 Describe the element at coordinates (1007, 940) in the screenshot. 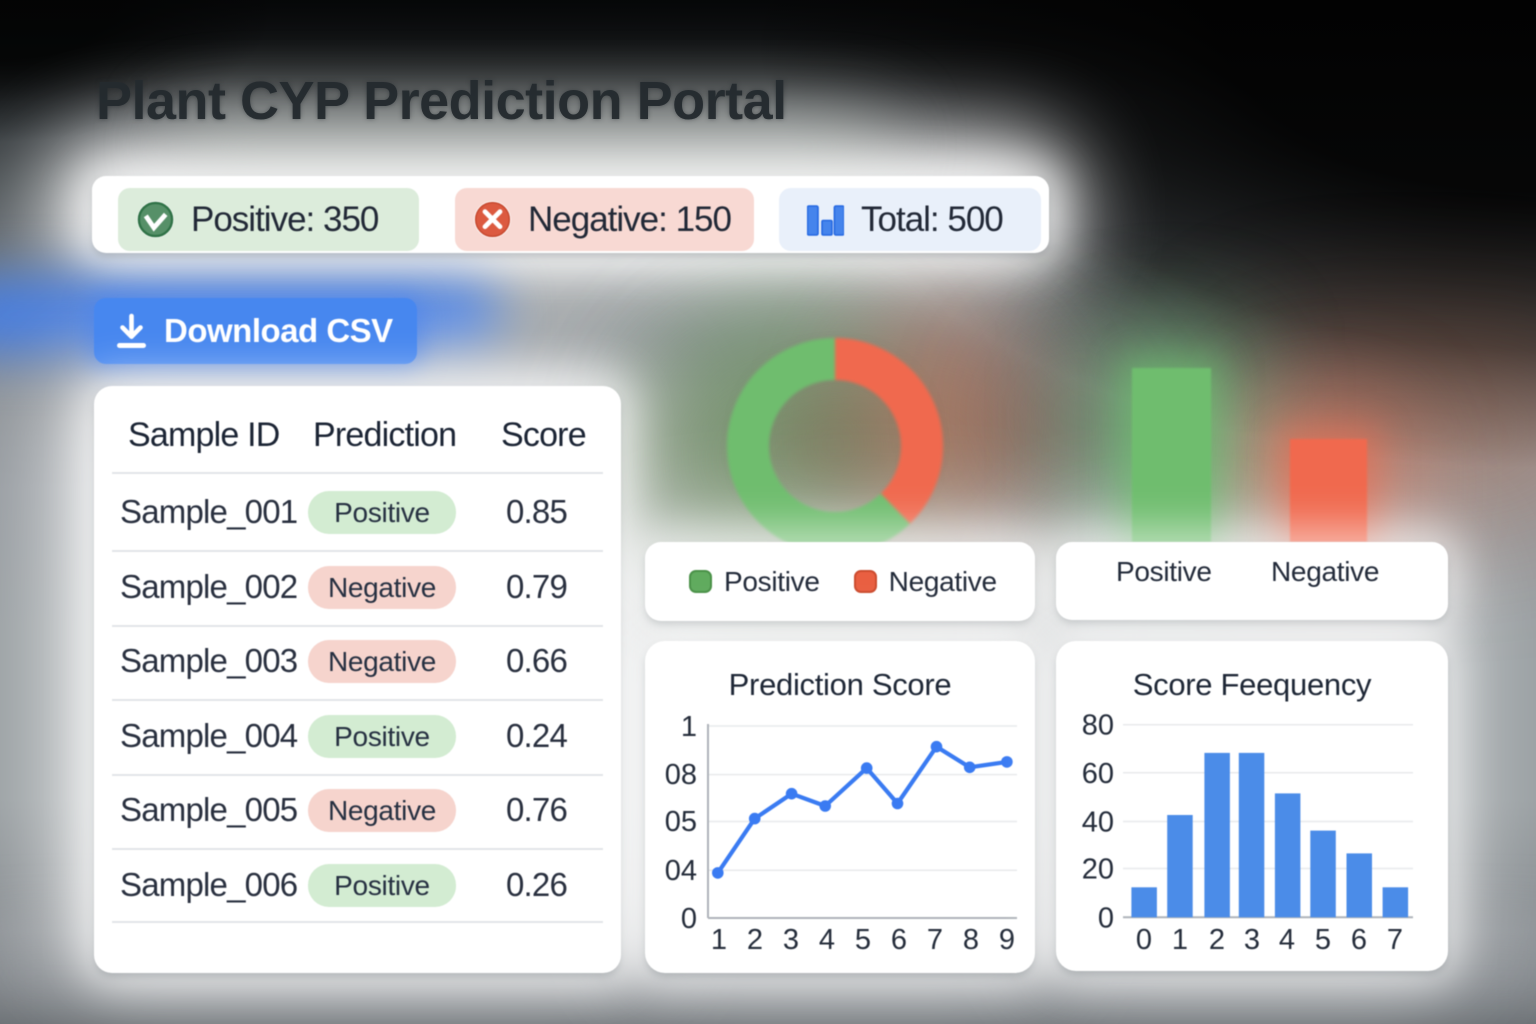

I see `svg-text: 9` at that location.